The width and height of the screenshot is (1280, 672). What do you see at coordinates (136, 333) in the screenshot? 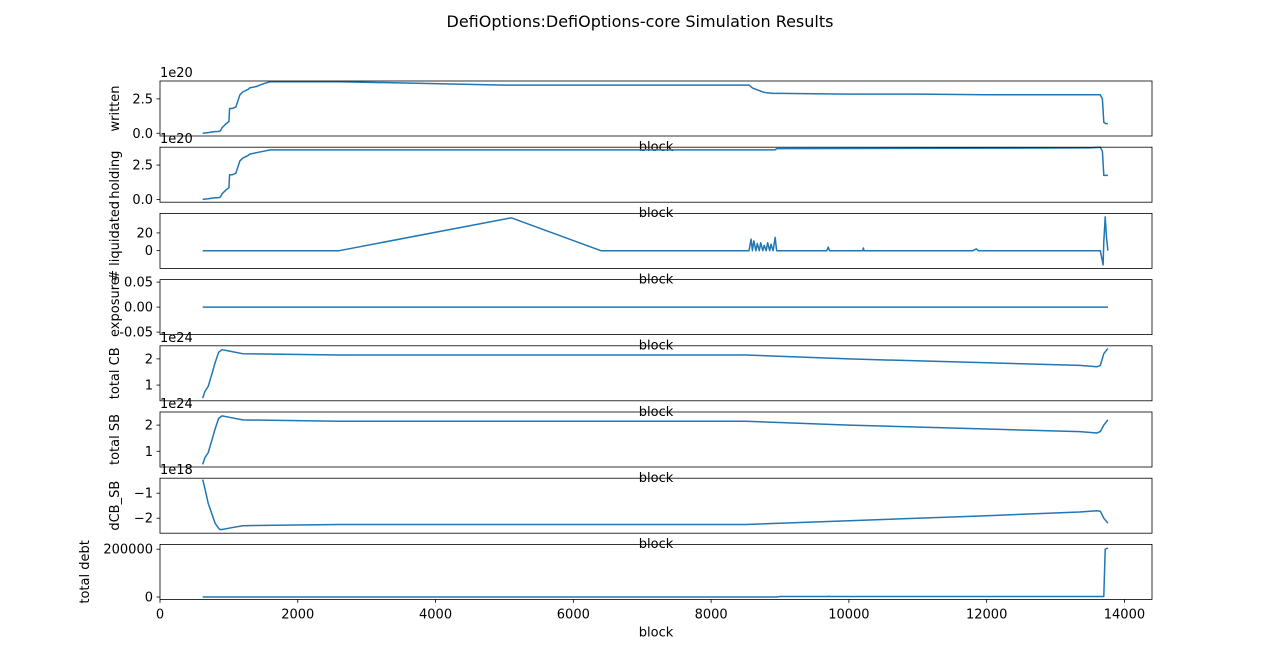
I see `ytick-label: -0.05` at bounding box center [136, 333].